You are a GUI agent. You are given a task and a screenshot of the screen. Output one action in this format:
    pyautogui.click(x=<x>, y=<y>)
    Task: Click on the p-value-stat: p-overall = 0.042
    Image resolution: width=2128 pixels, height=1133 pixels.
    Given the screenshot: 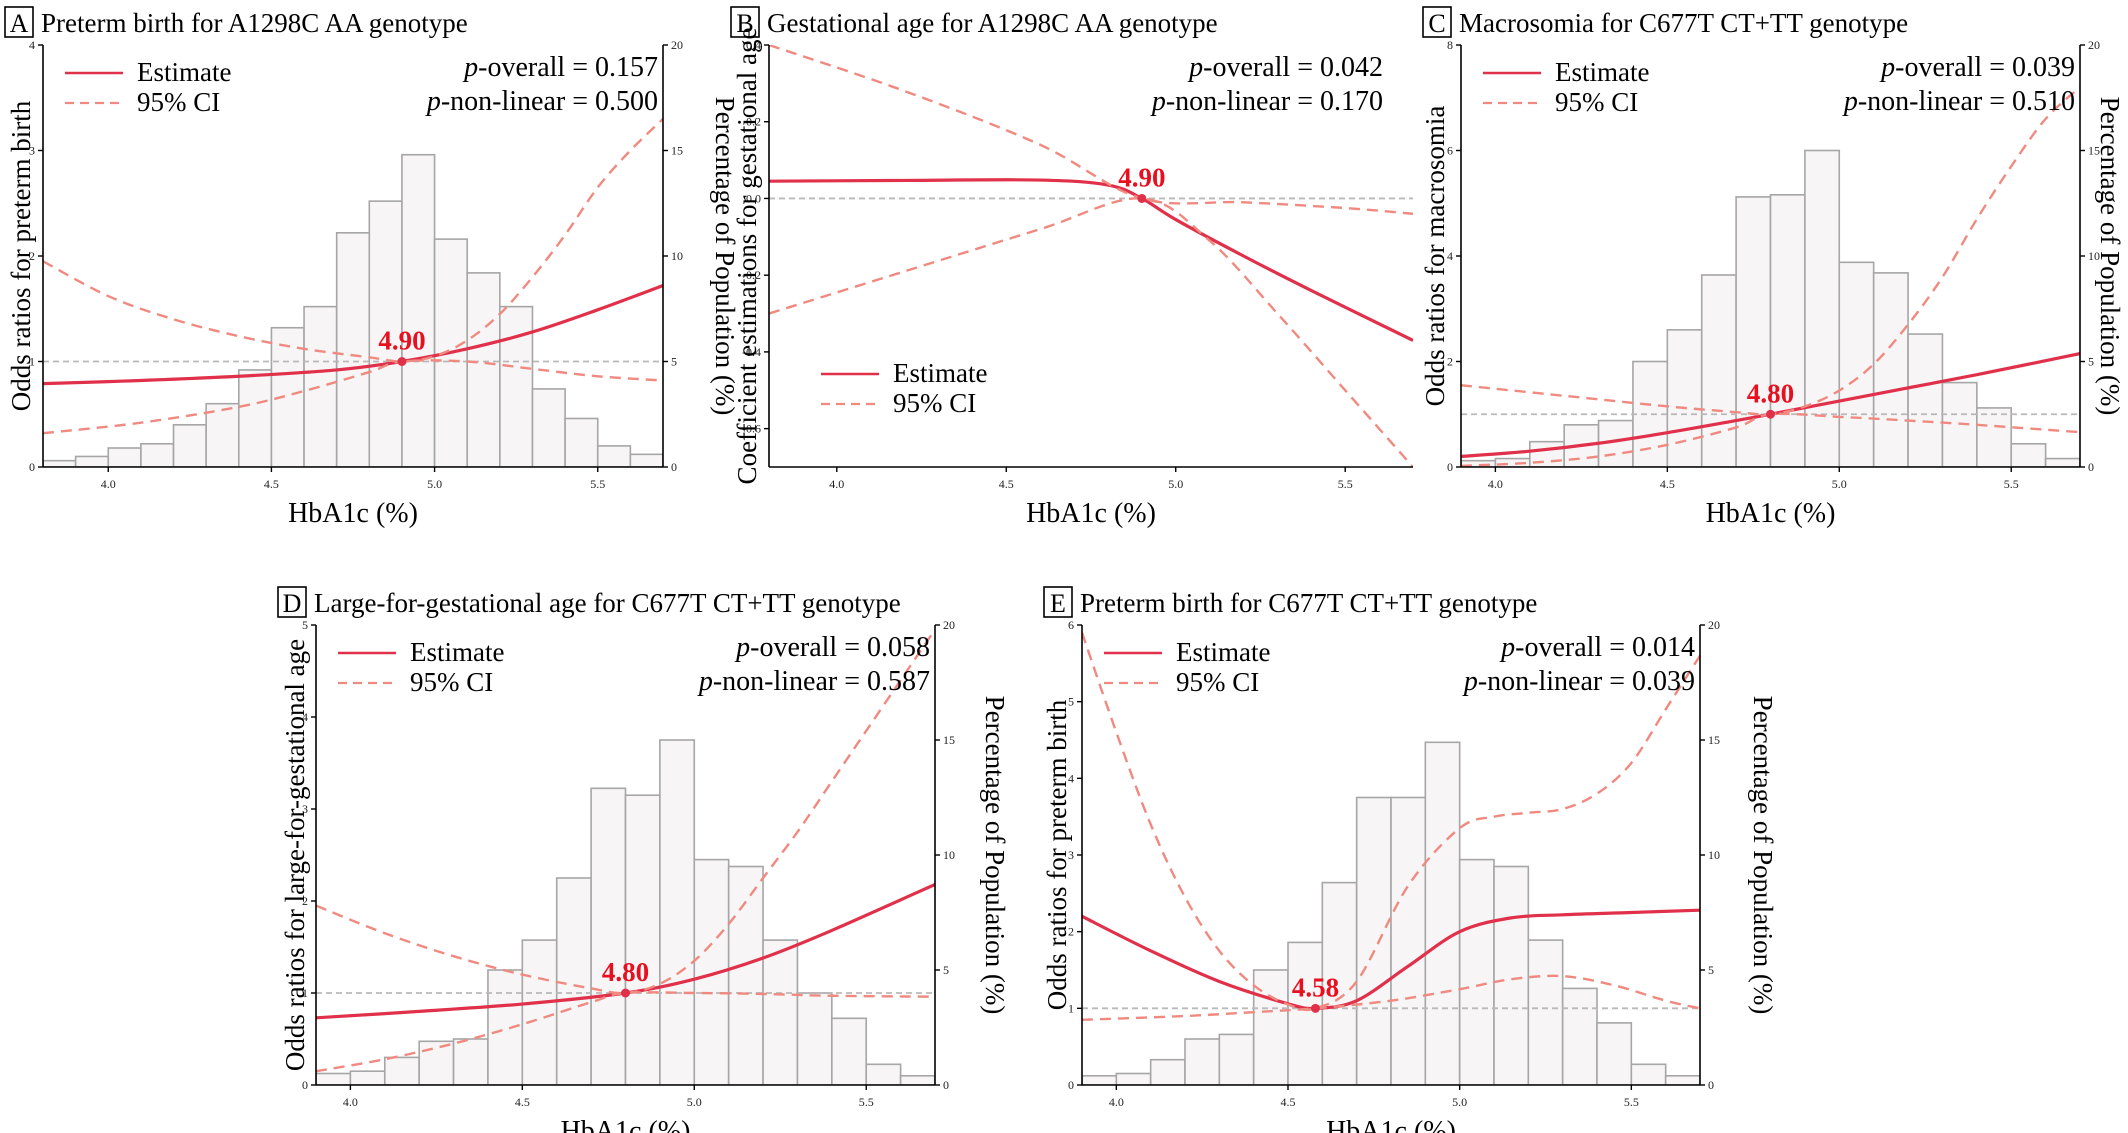 What is the action you would take?
    pyautogui.click(x=1285, y=67)
    